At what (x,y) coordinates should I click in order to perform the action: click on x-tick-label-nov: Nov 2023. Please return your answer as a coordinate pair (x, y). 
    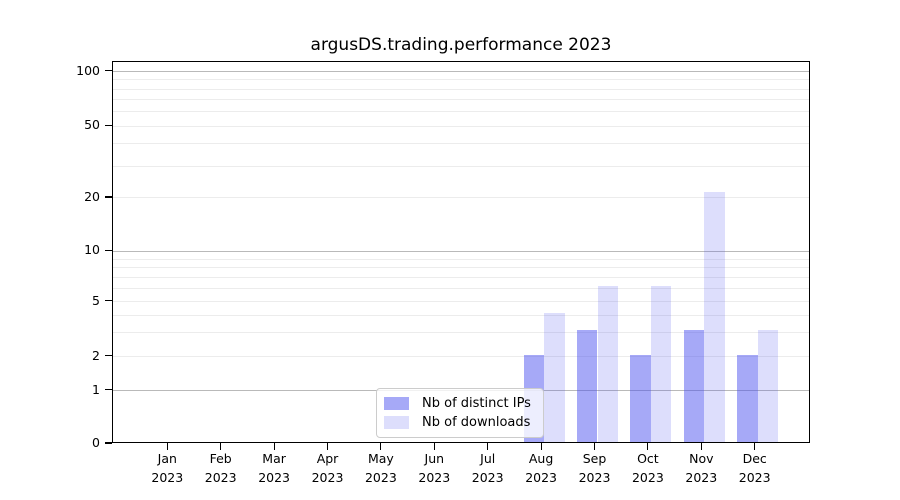
    Looking at the image, I should click on (701, 468).